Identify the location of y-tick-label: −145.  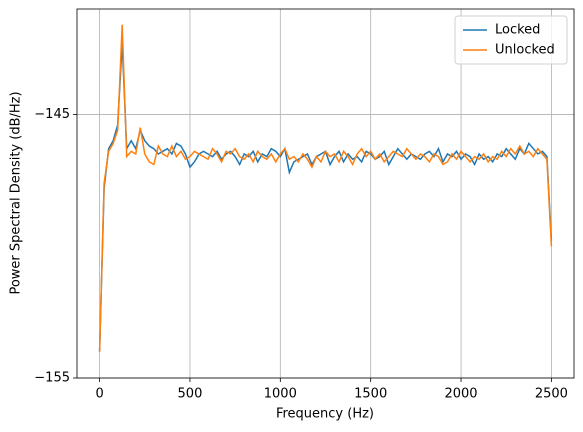
(52, 114).